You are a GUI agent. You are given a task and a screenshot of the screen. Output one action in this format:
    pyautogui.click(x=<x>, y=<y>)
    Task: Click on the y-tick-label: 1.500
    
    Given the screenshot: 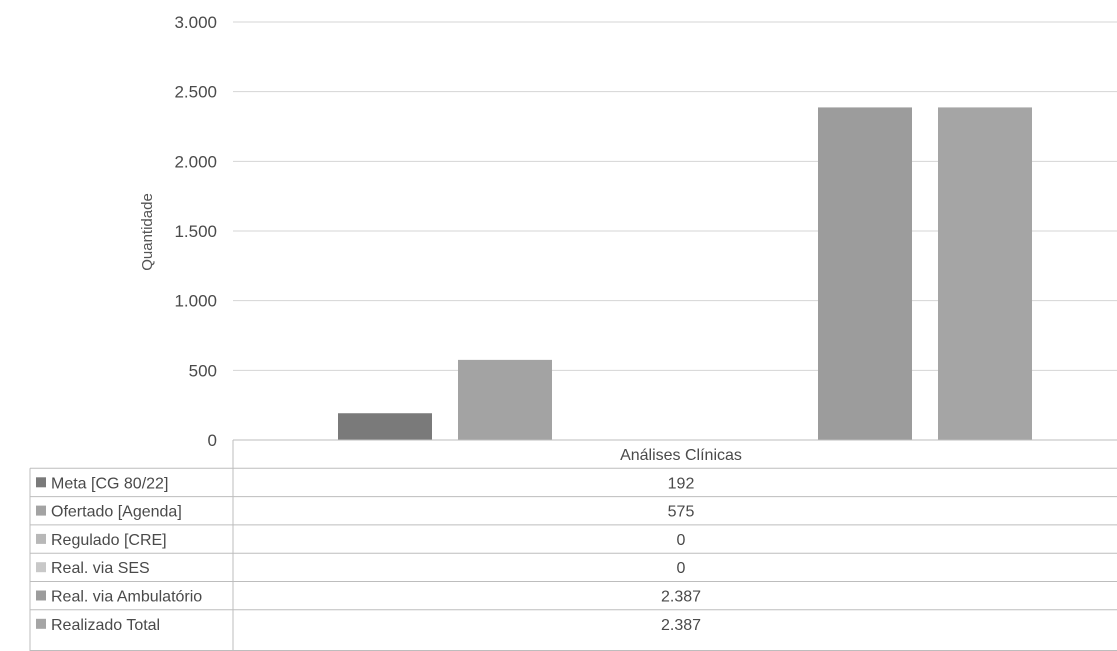 What is the action you would take?
    pyautogui.click(x=195, y=231)
    